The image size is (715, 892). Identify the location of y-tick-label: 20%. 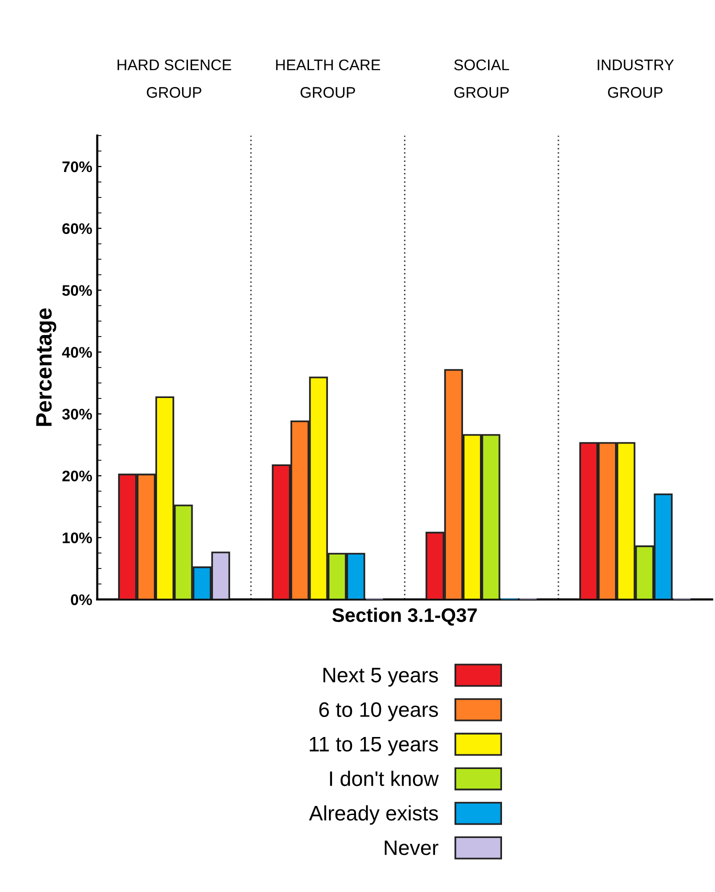
(77, 476).